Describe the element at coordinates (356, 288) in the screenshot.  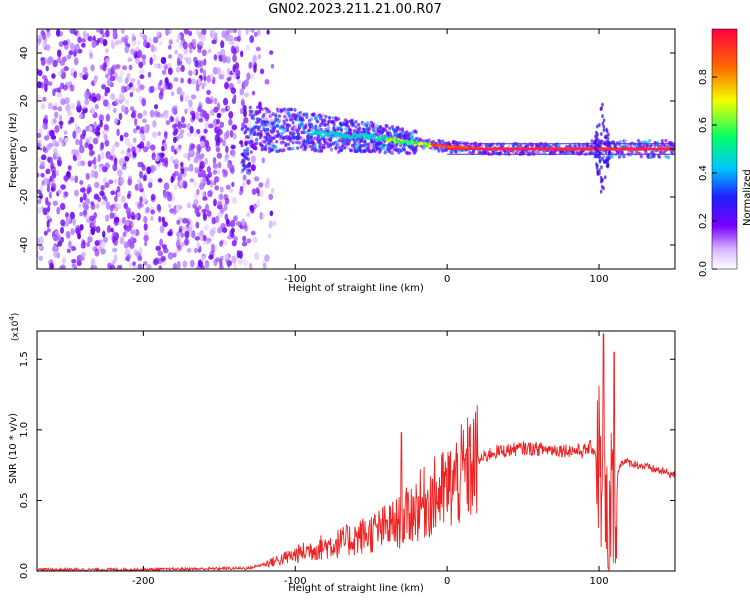
I see `top-x-axis-label: Height of straight line (km)` at that location.